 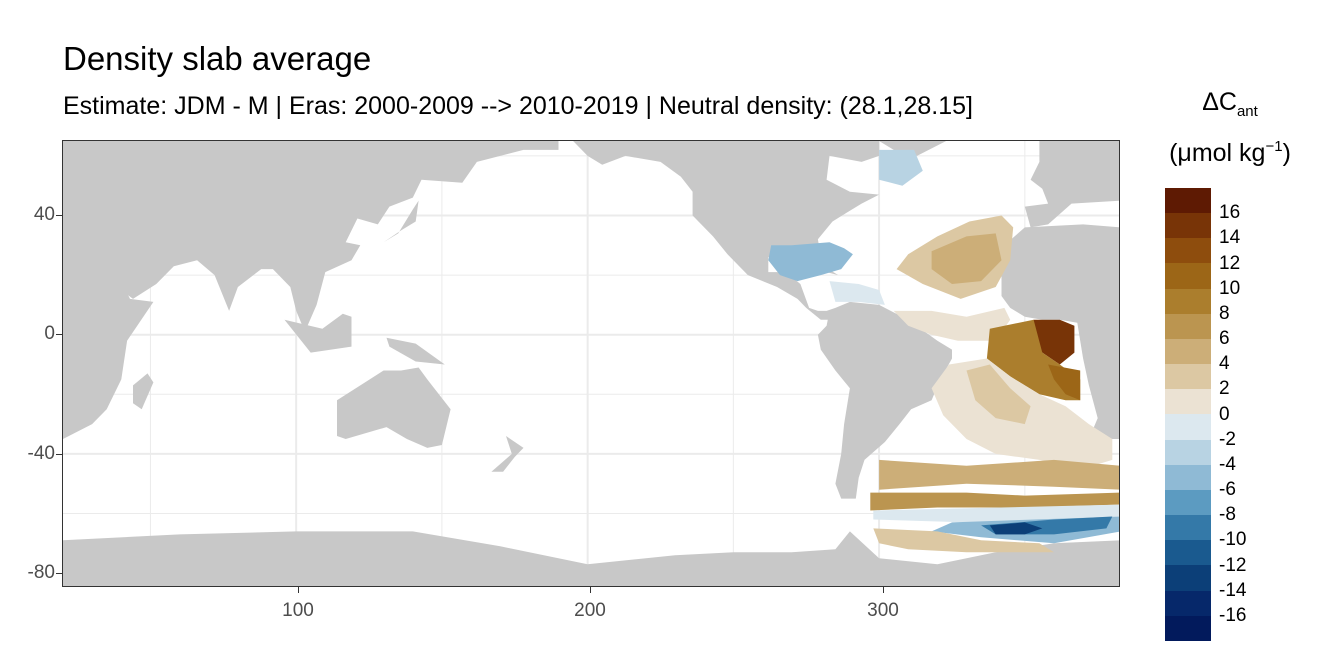 I want to click on legend-label: -10, so click(x=1233, y=540).